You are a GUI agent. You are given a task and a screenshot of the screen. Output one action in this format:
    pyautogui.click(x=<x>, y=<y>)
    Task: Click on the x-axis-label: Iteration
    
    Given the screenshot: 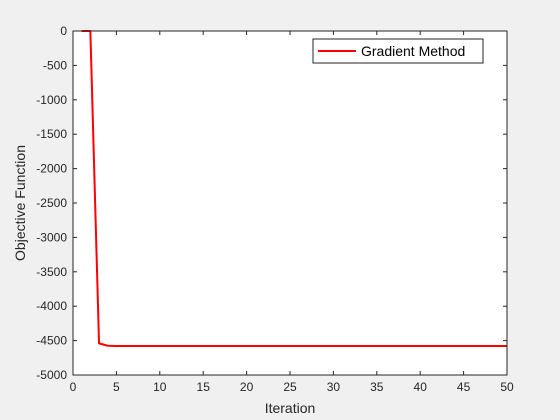 What is the action you would take?
    pyautogui.click(x=290, y=408)
    